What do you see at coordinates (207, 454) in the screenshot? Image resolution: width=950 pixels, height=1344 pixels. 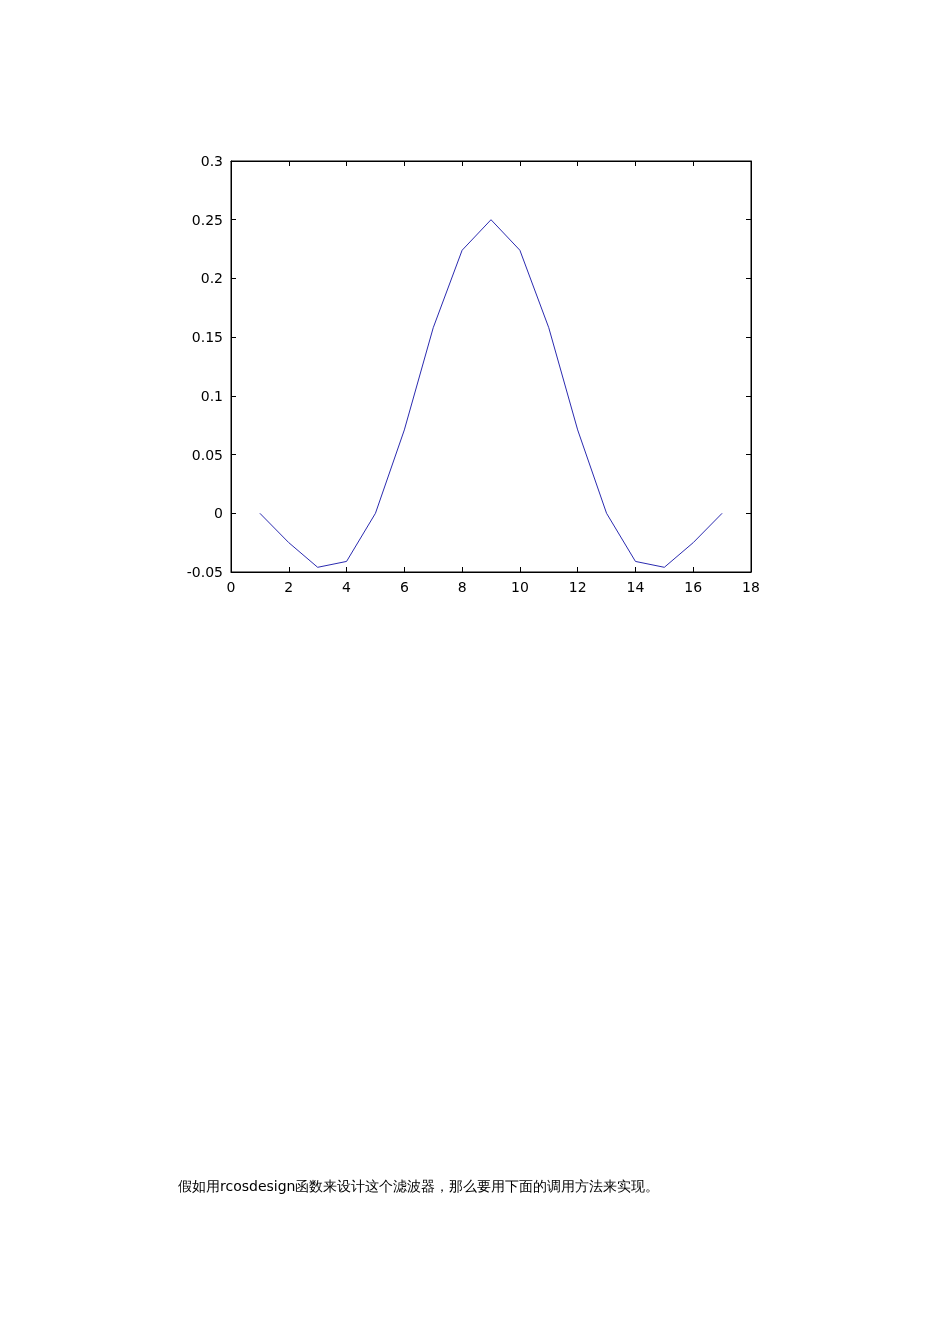 I see `y-tick-label: 0.05` at bounding box center [207, 454].